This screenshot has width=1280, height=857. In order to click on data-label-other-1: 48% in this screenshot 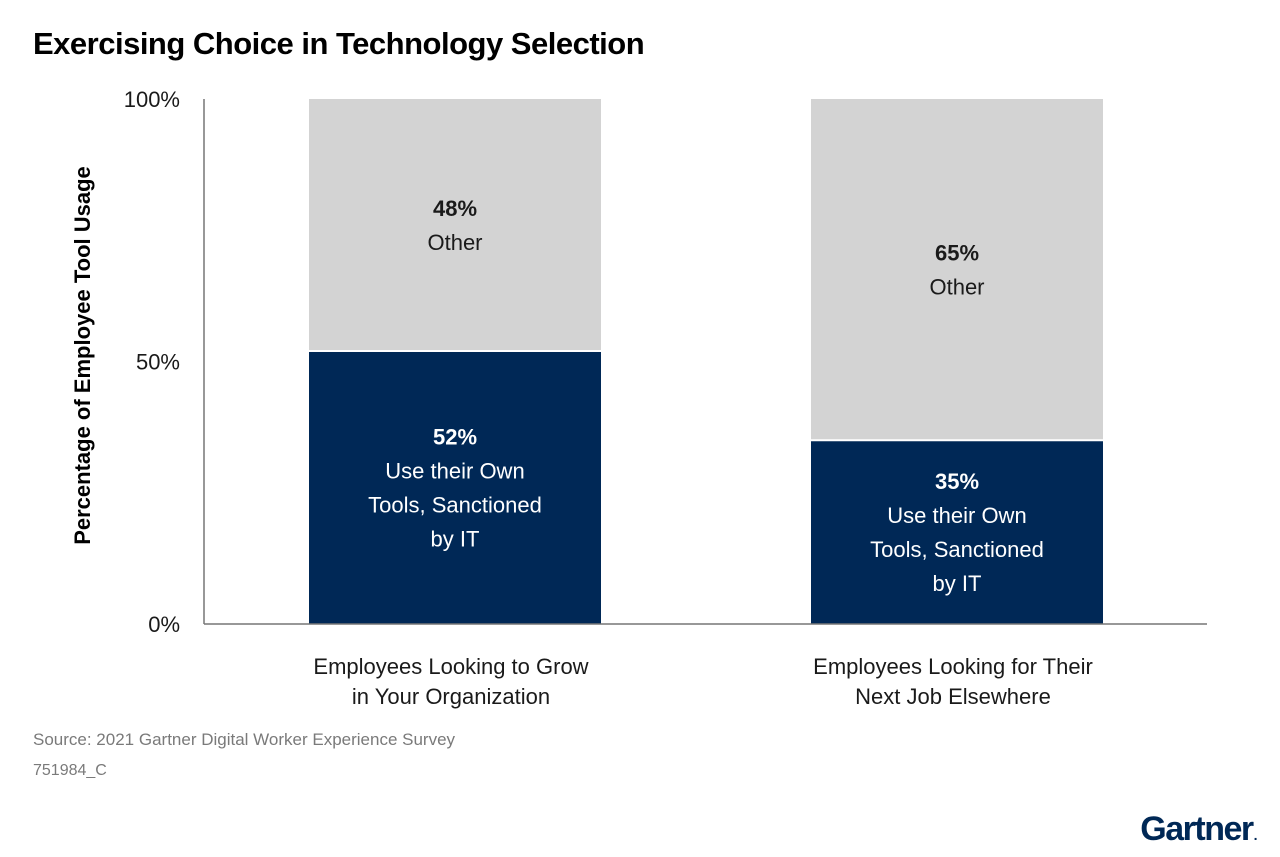, I will do `click(455, 208)`.